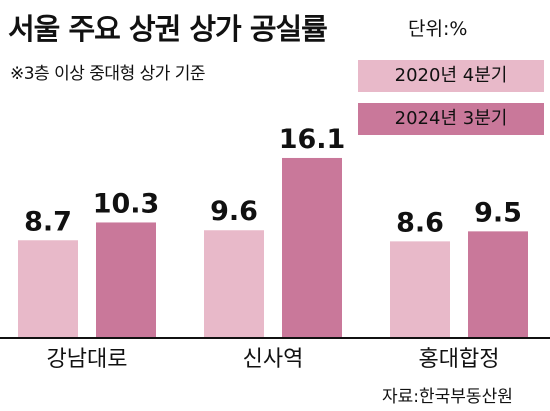  Describe the element at coordinates (447, 397) in the screenshot. I see `source-note: 자료:한국부동산원` at that location.